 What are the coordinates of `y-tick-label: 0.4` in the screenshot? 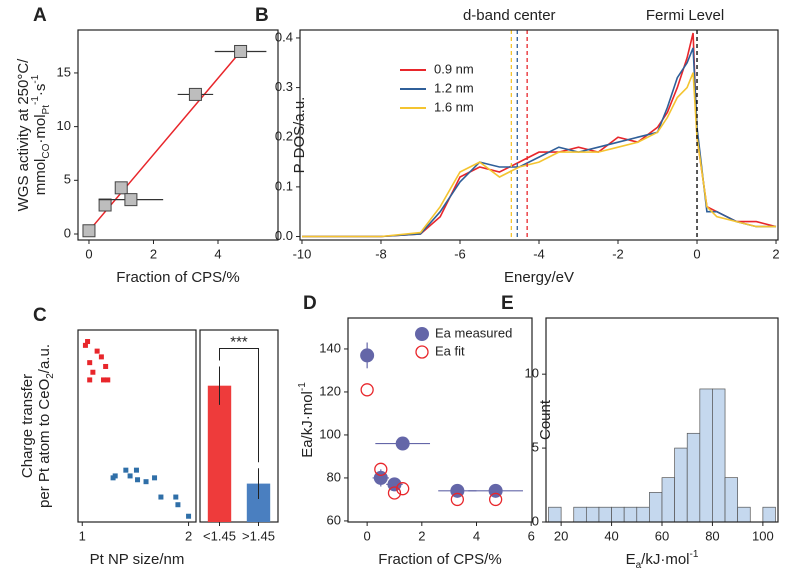 It's located at (284, 36).